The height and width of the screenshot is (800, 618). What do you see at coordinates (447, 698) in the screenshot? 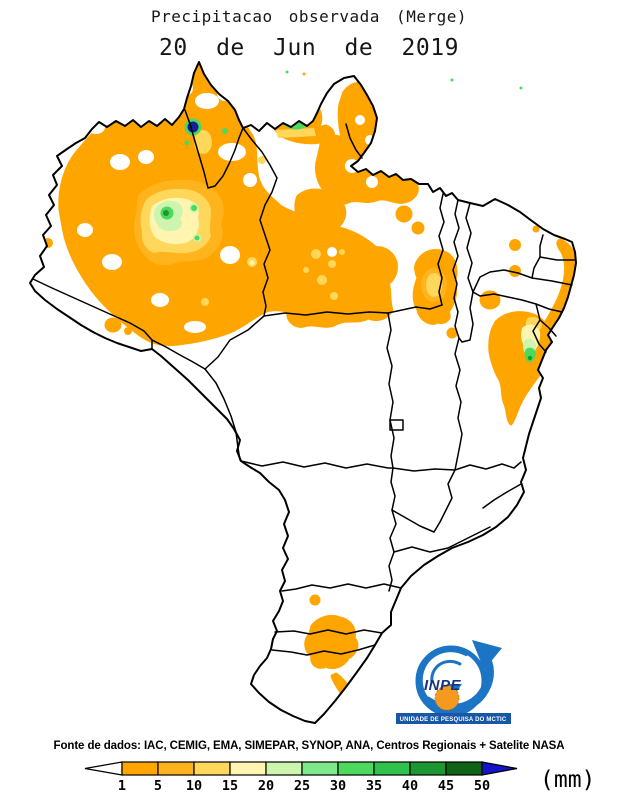
I see `logo-globe` at bounding box center [447, 698].